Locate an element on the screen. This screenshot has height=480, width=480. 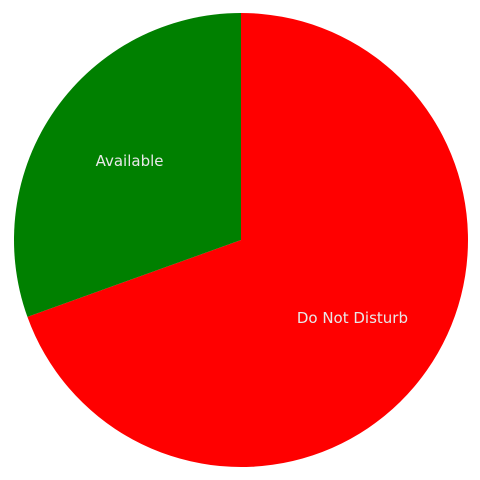
slice-label-do-not-disturb: Do Not Disturb is located at coordinates (352, 318).